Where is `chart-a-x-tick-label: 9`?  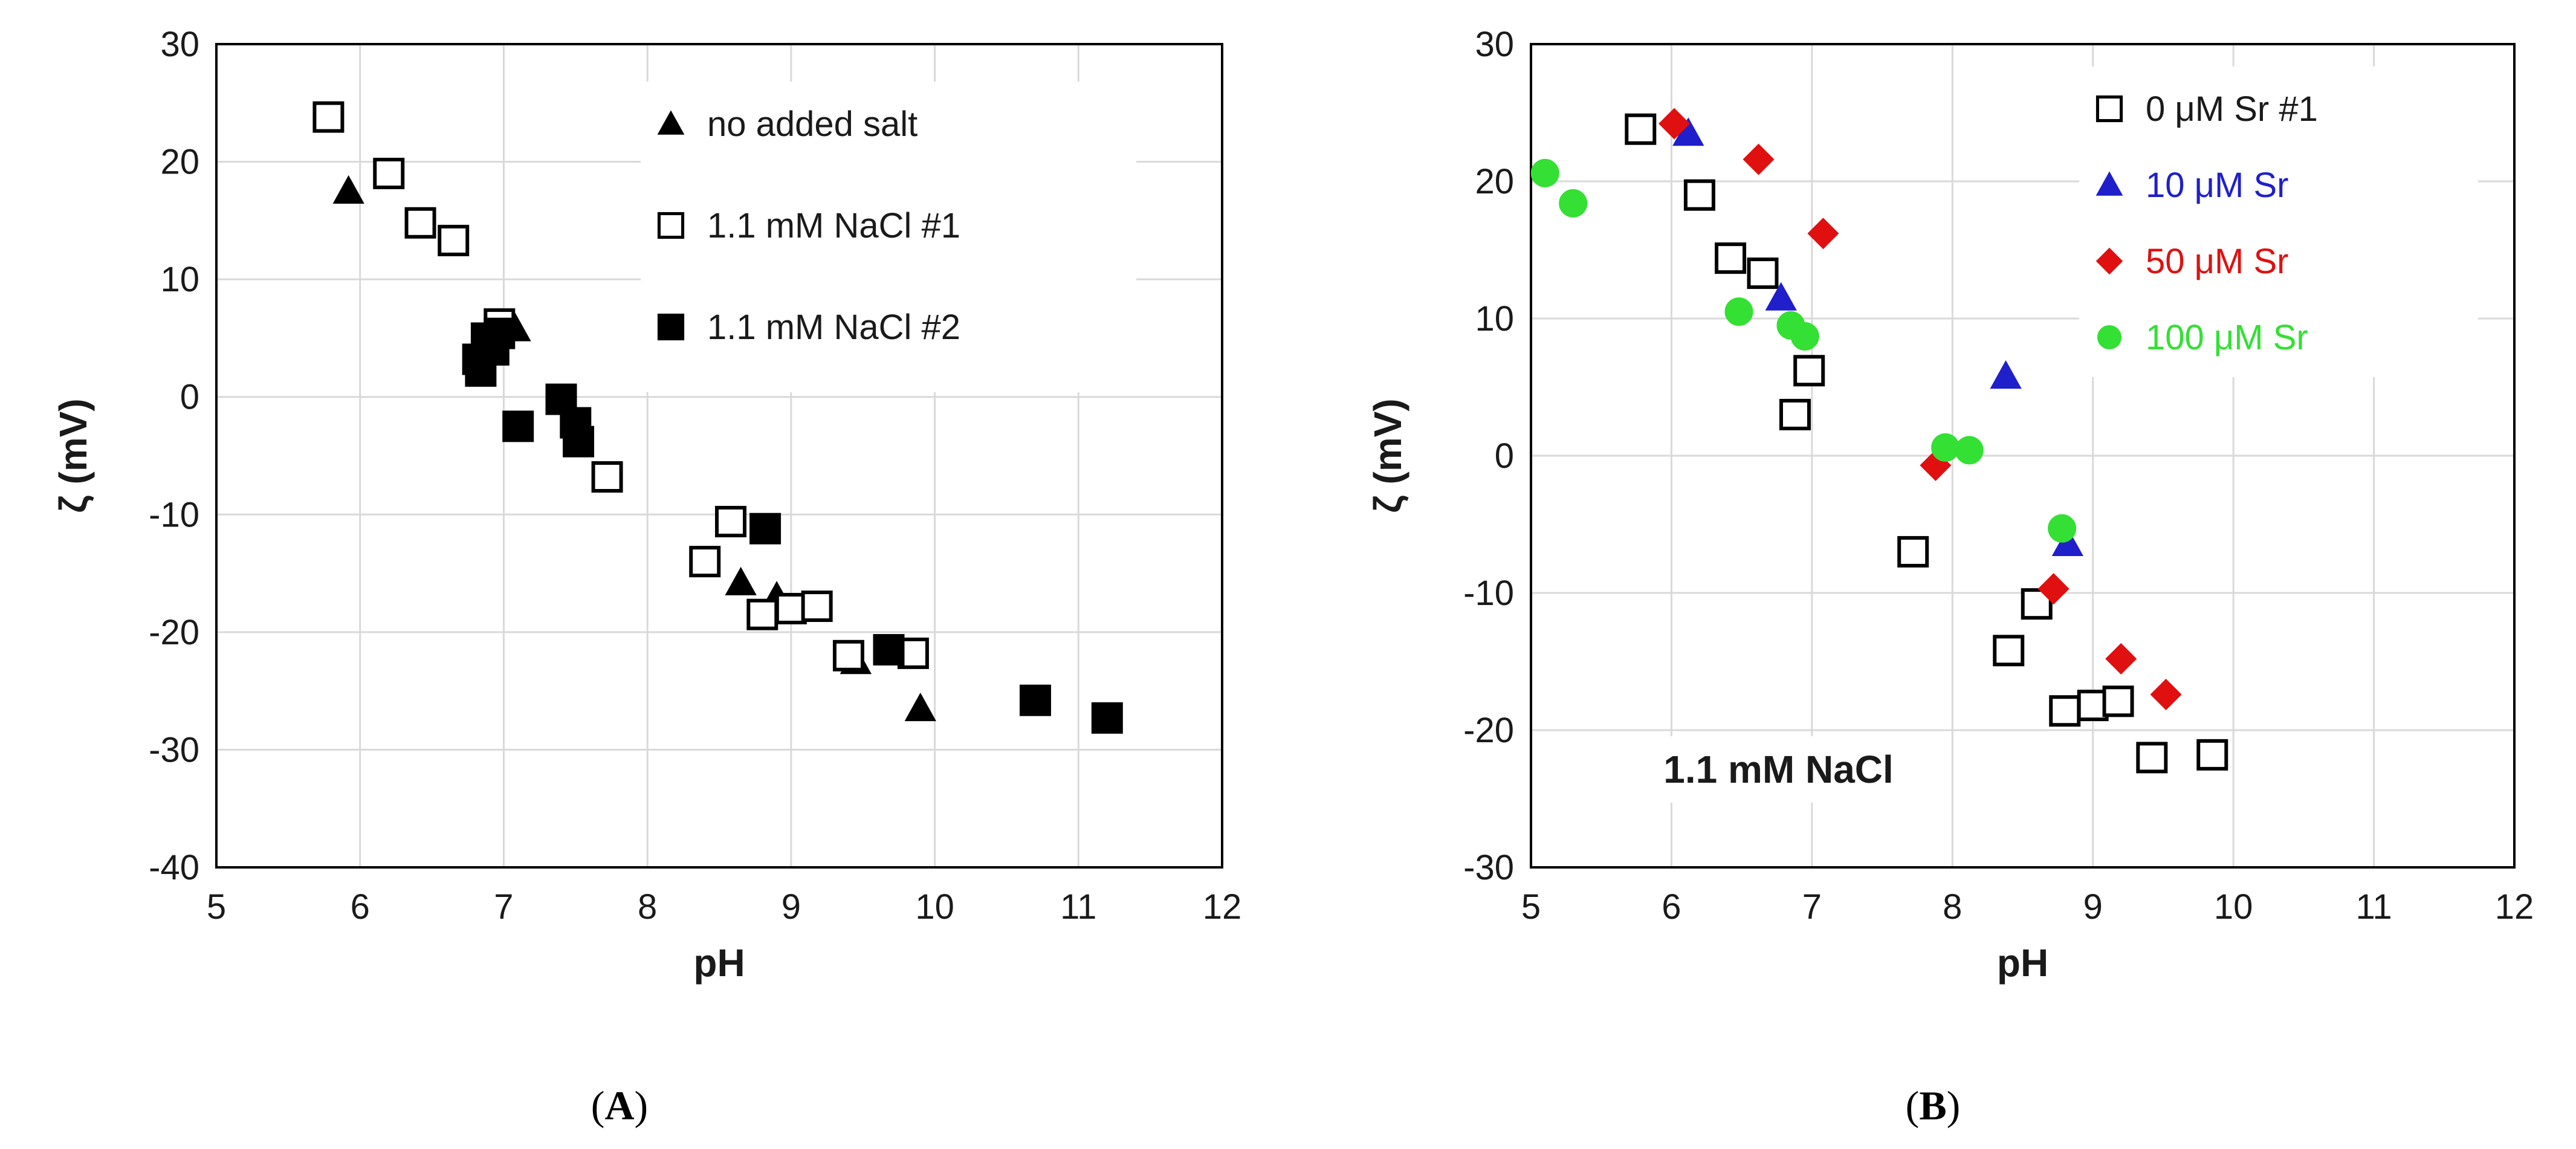 chart-a-x-tick-label: 9 is located at coordinates (791, 907).